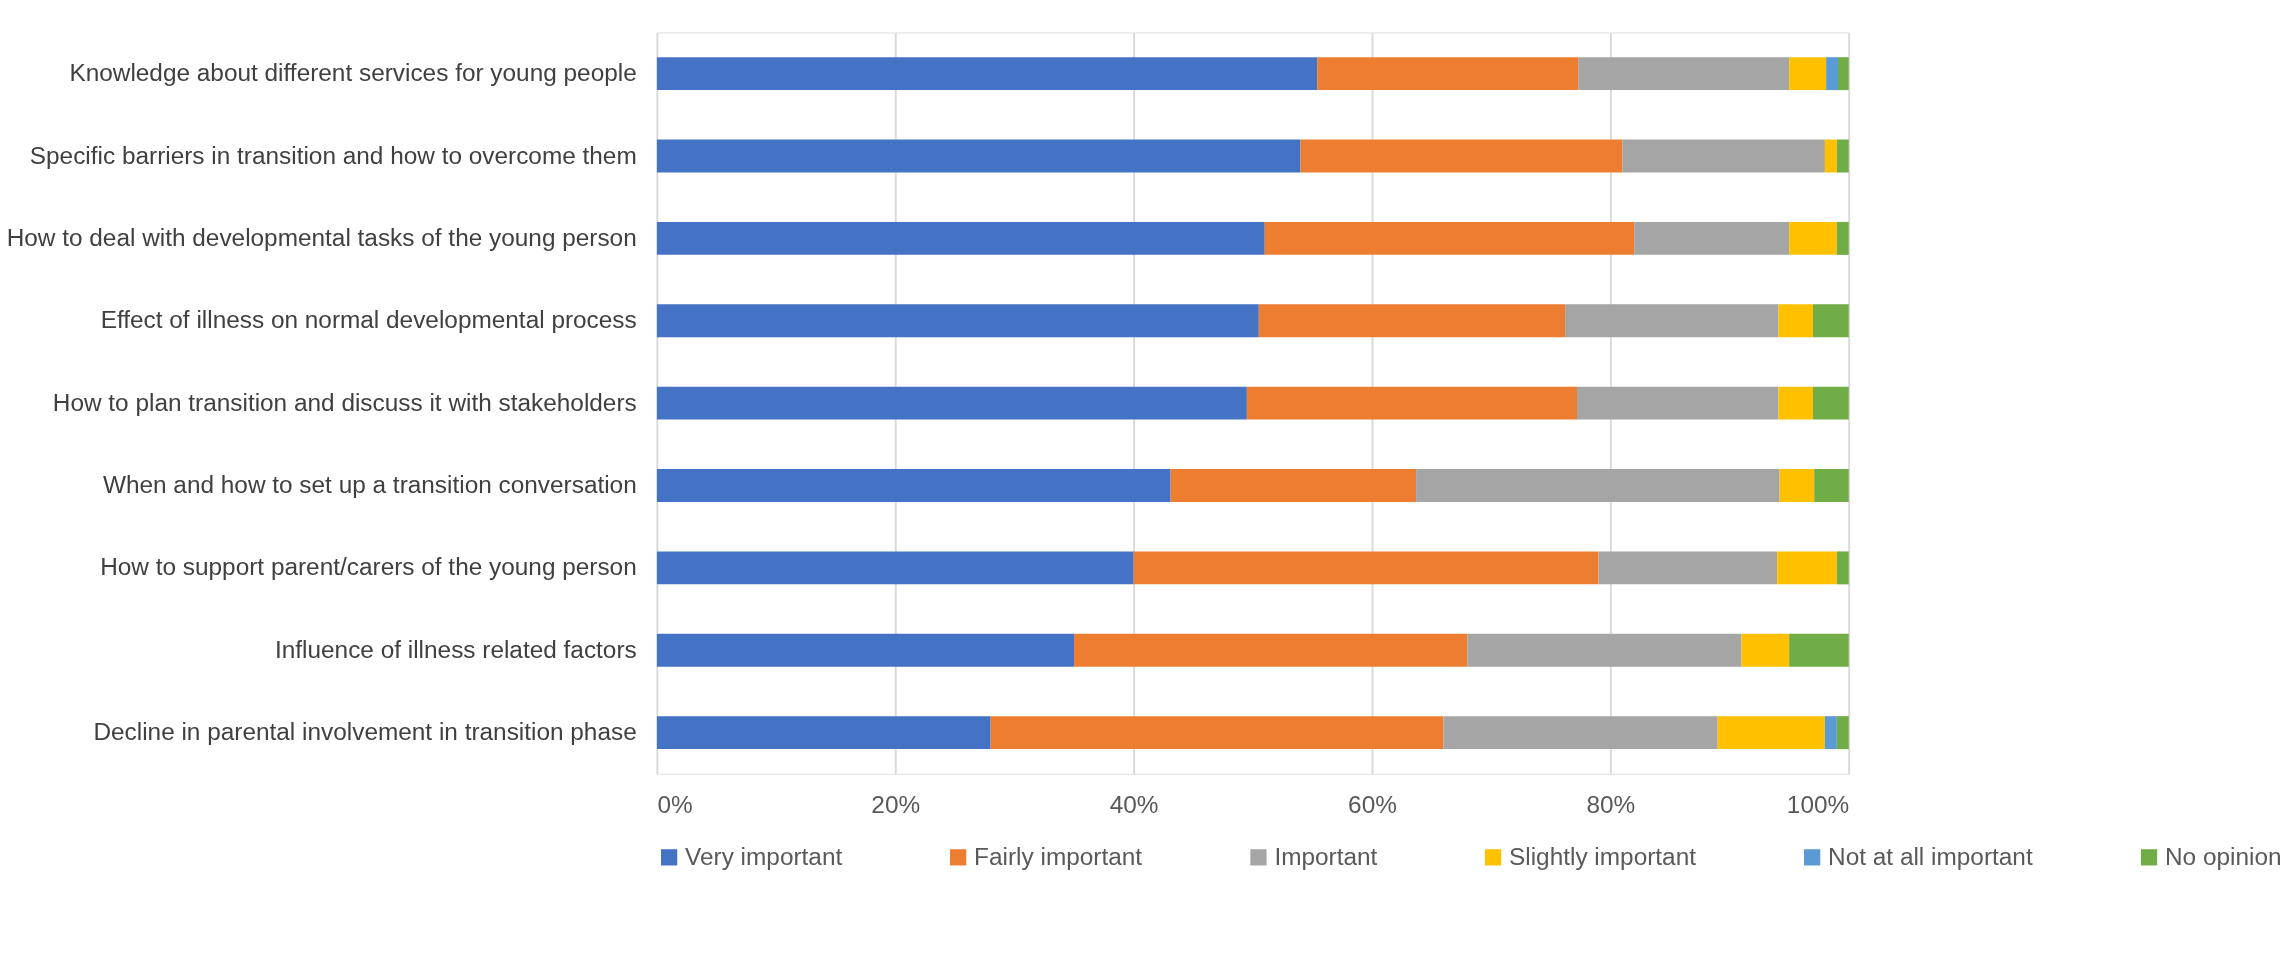  I want to click on x-tick-label: 40%, so click(1134, 804).